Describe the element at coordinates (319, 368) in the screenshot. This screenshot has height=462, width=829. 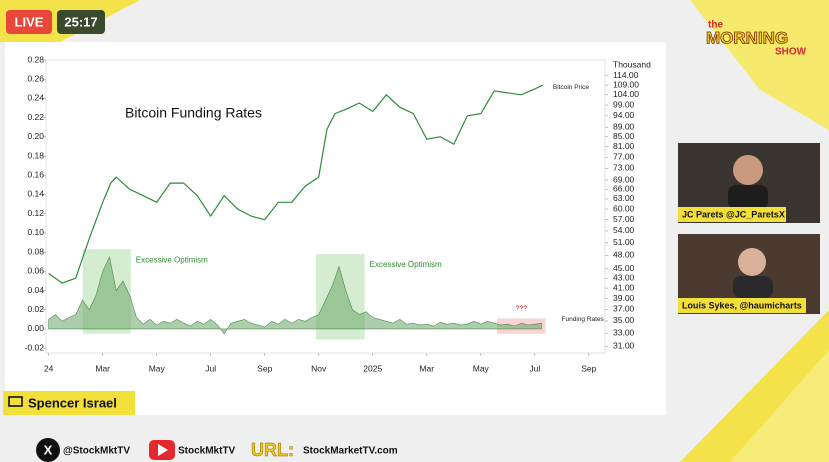
I see `x-tick-label: Nov` at that location.